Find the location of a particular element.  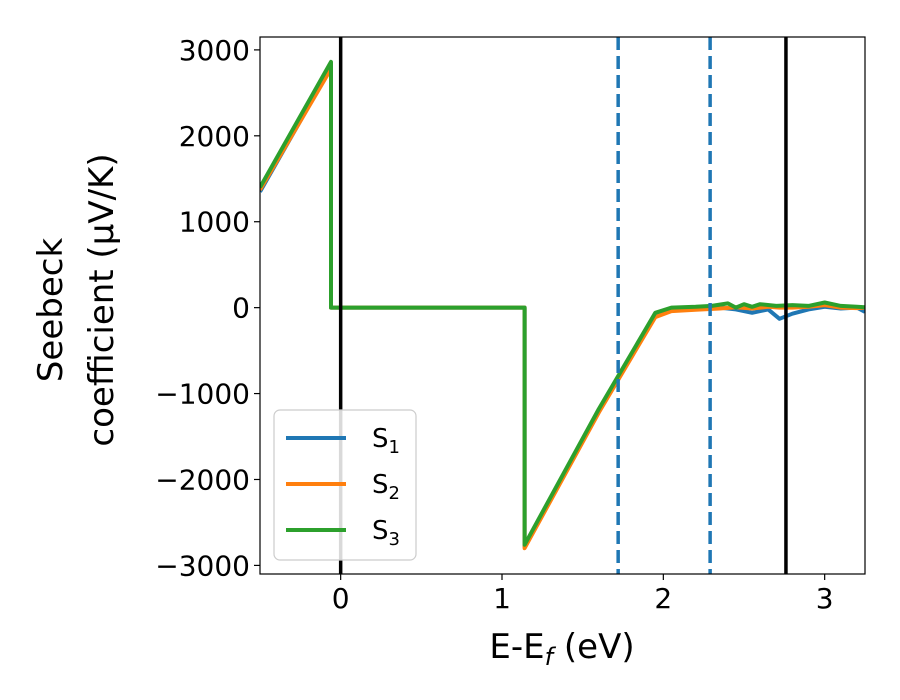

x-axis-title: E-Ef (eV) is located at coordinates (561, 649).